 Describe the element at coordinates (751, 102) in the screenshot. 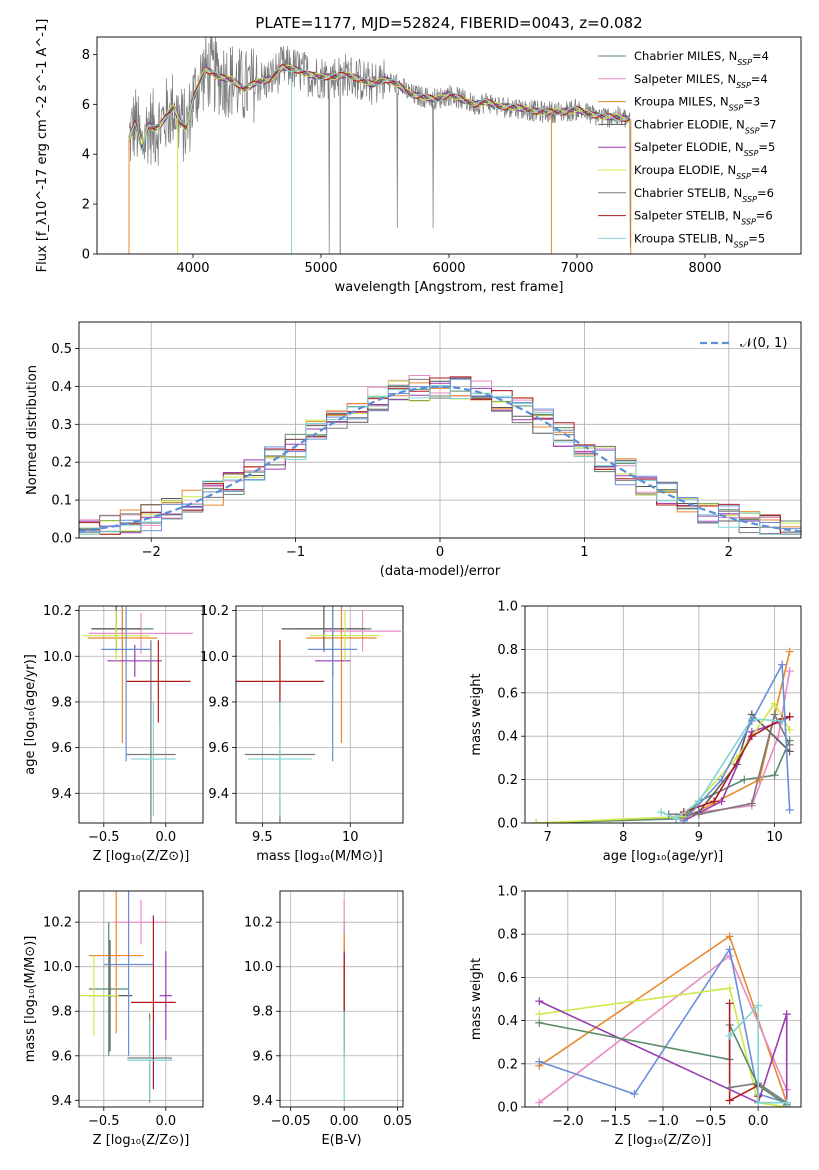

I see `legend-value: =3` at that location.